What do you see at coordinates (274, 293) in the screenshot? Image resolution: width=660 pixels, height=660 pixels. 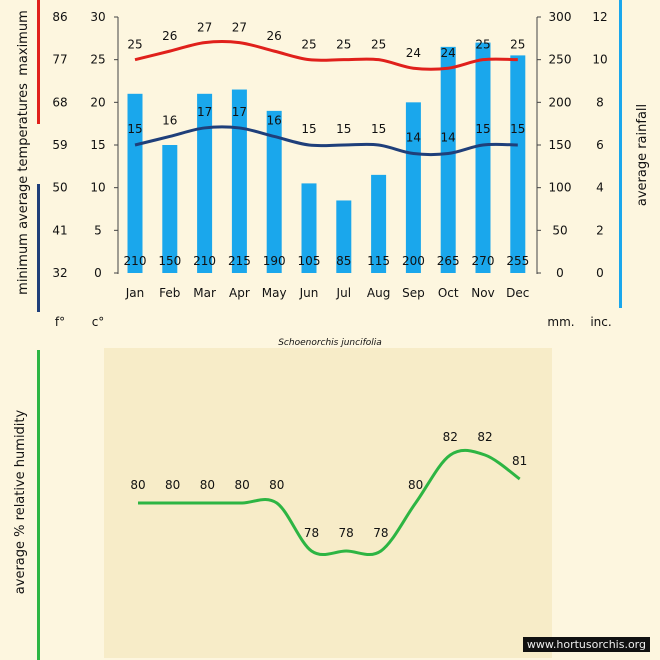 I see `month-label: May` at bounding box center [274, 293].